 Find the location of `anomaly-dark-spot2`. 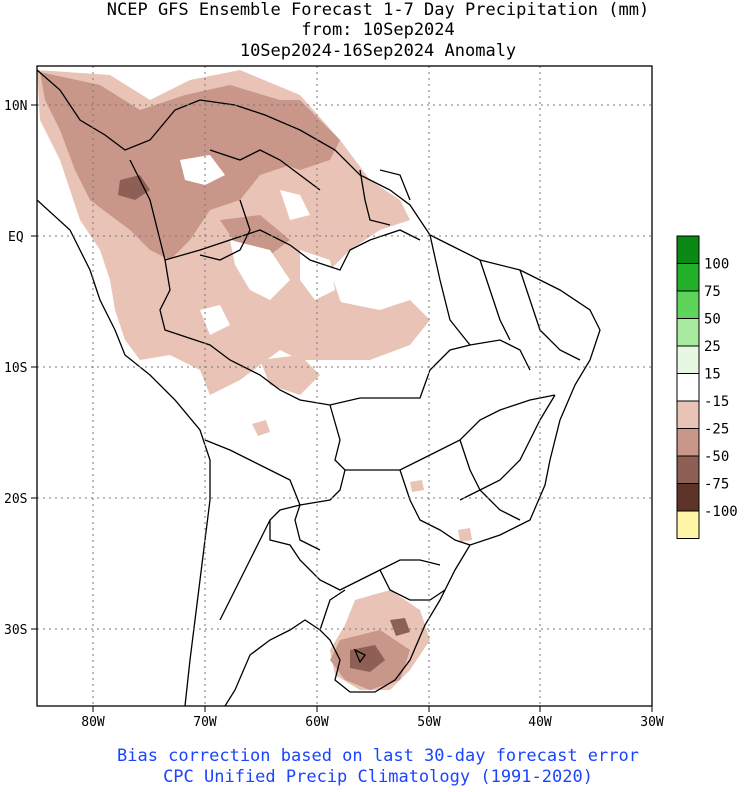

anomaly-dark-spot2 is located at coordinates (134, 187).